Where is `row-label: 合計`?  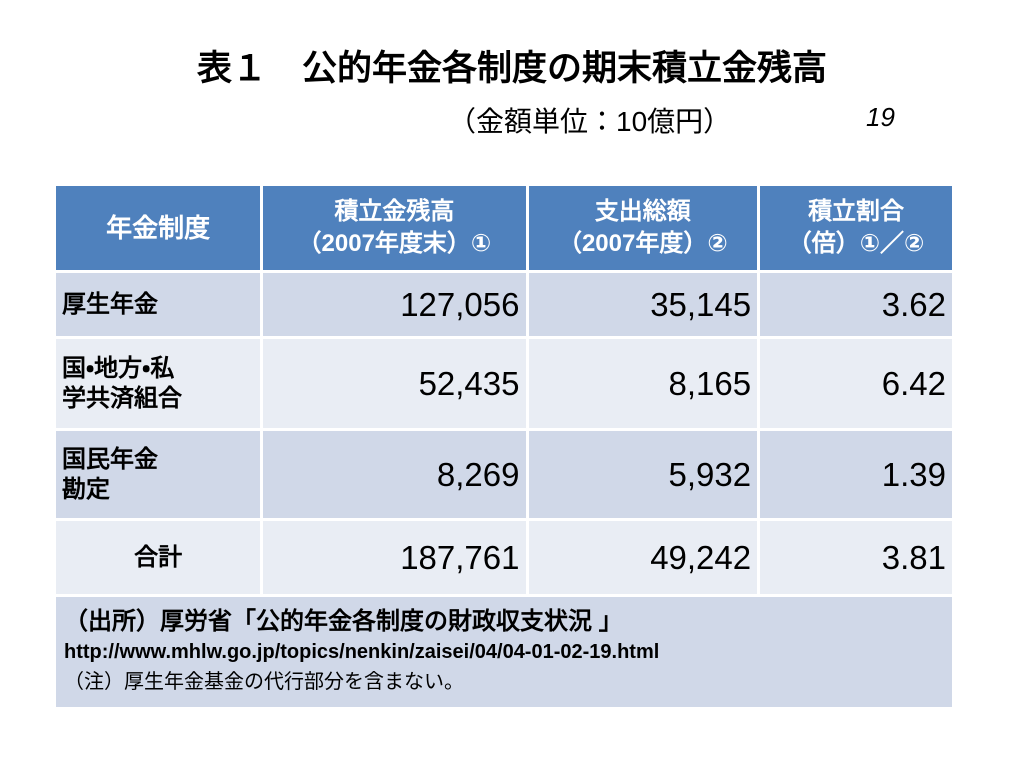
row-label: 合計 is located at coordinates (158, 557).